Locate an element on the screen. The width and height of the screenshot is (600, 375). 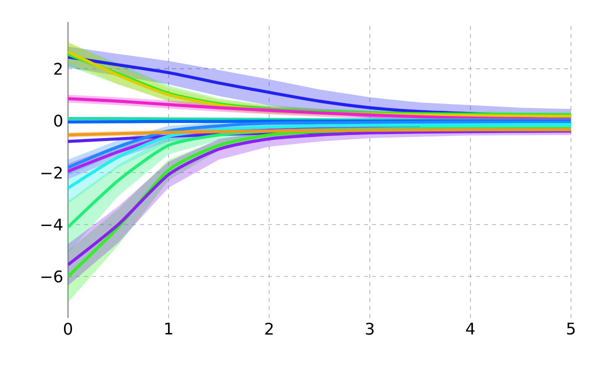
x-tick-label: 2 is located at coordinates (269, 328).